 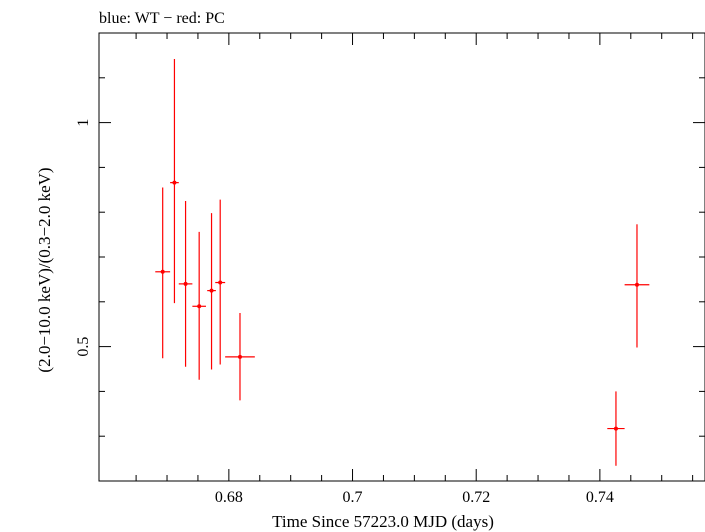 I want to click on x-tick-label: 0.68, so click(x=229, y=497).